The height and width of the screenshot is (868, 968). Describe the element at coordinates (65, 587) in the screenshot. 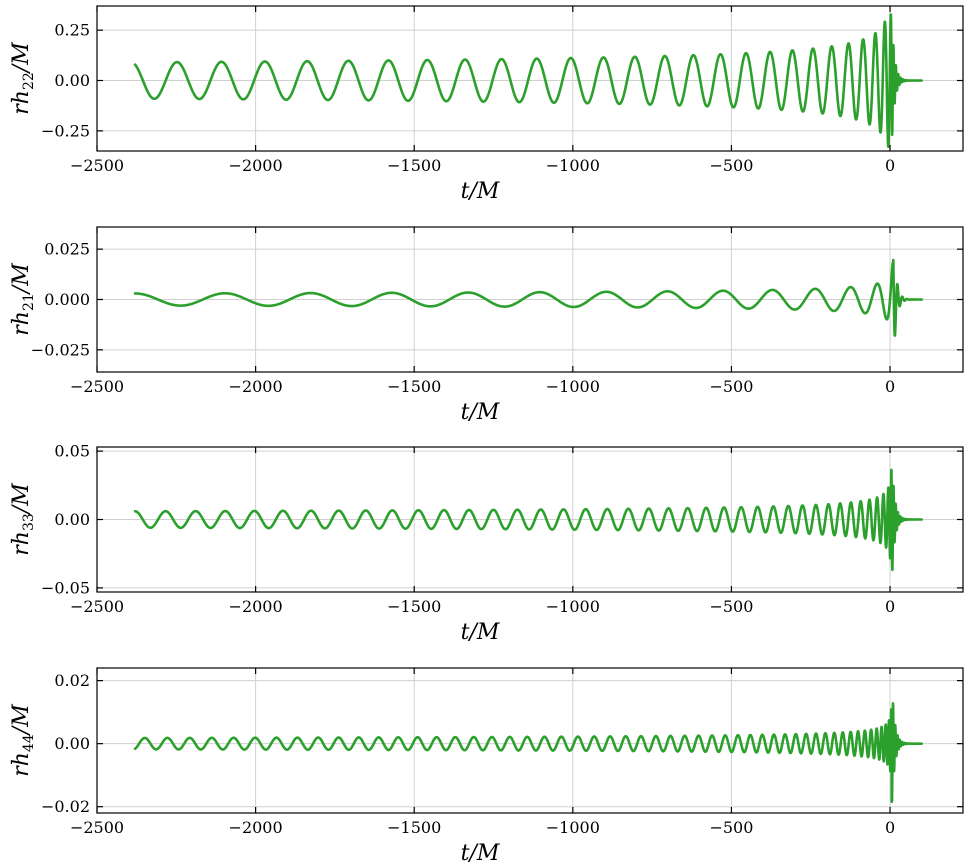

I see `y-tick-label: −0.05` at that location.